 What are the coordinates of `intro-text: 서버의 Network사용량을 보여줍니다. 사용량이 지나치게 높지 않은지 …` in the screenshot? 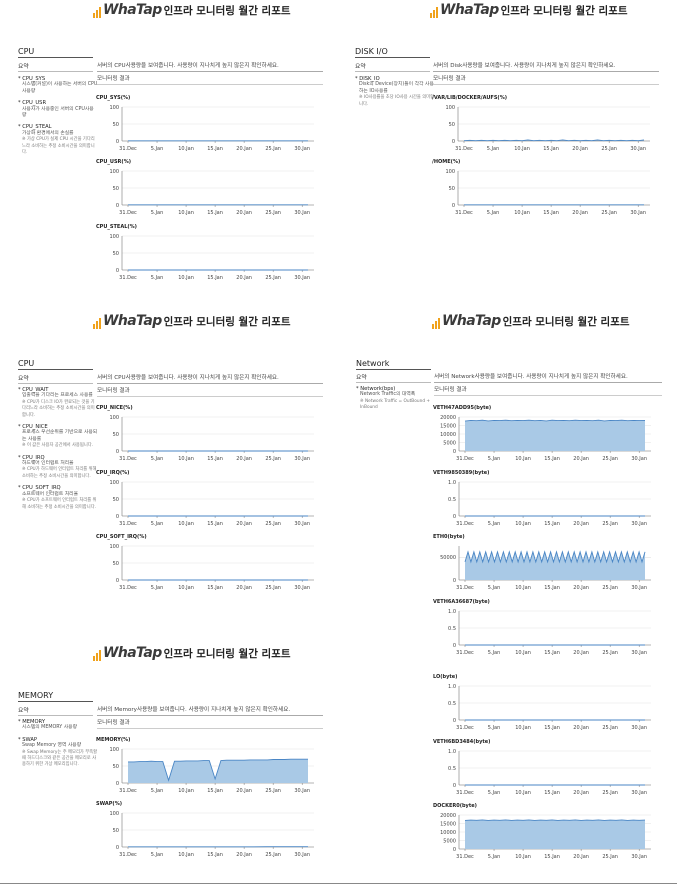 It's located at (548, 377).